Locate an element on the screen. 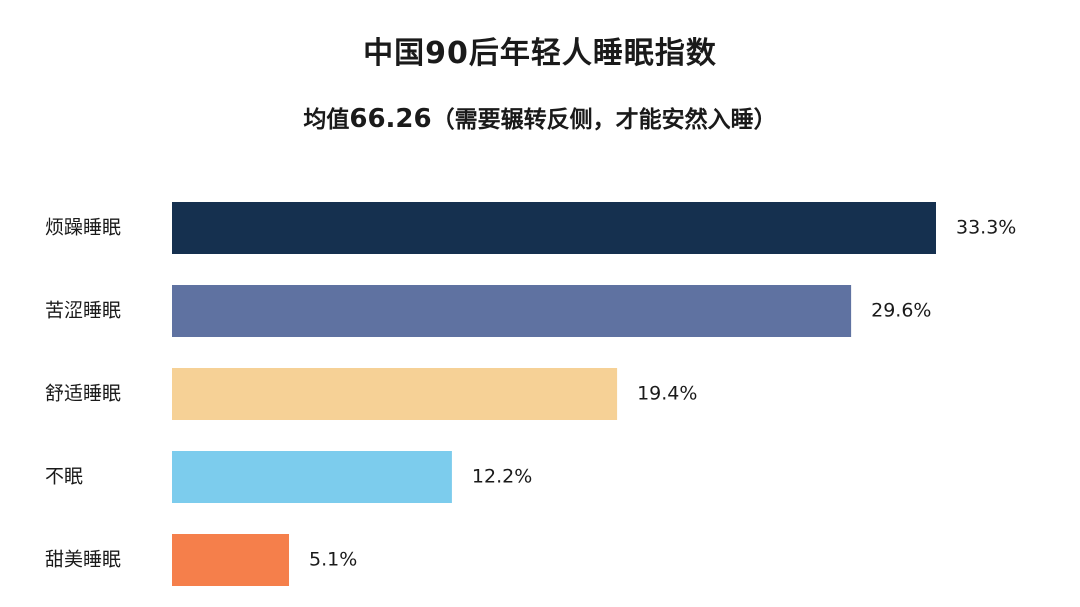 Image resolution: width=1080 pixels, height=607 pixels. chart-subtitle: 均值66.26（需要辗转反侧，才能安然入睡） is located at coordinates (540, 117).